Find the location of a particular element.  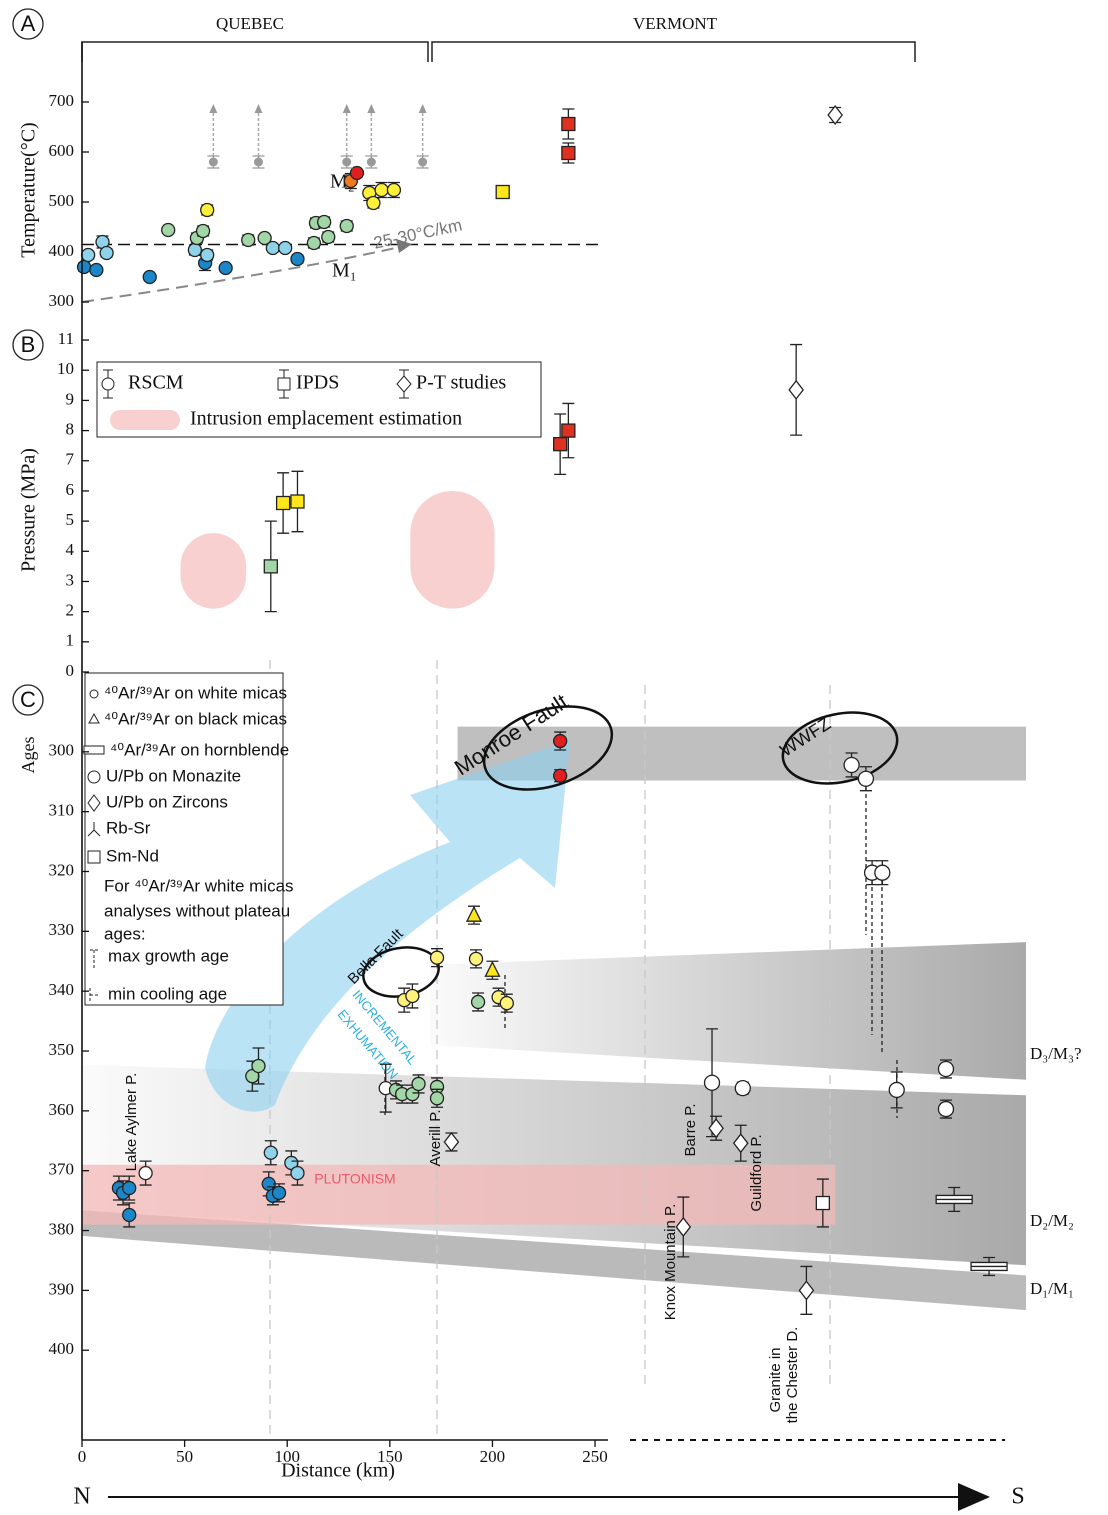

legend-label: RSCM is located at coordinates (156, 383).